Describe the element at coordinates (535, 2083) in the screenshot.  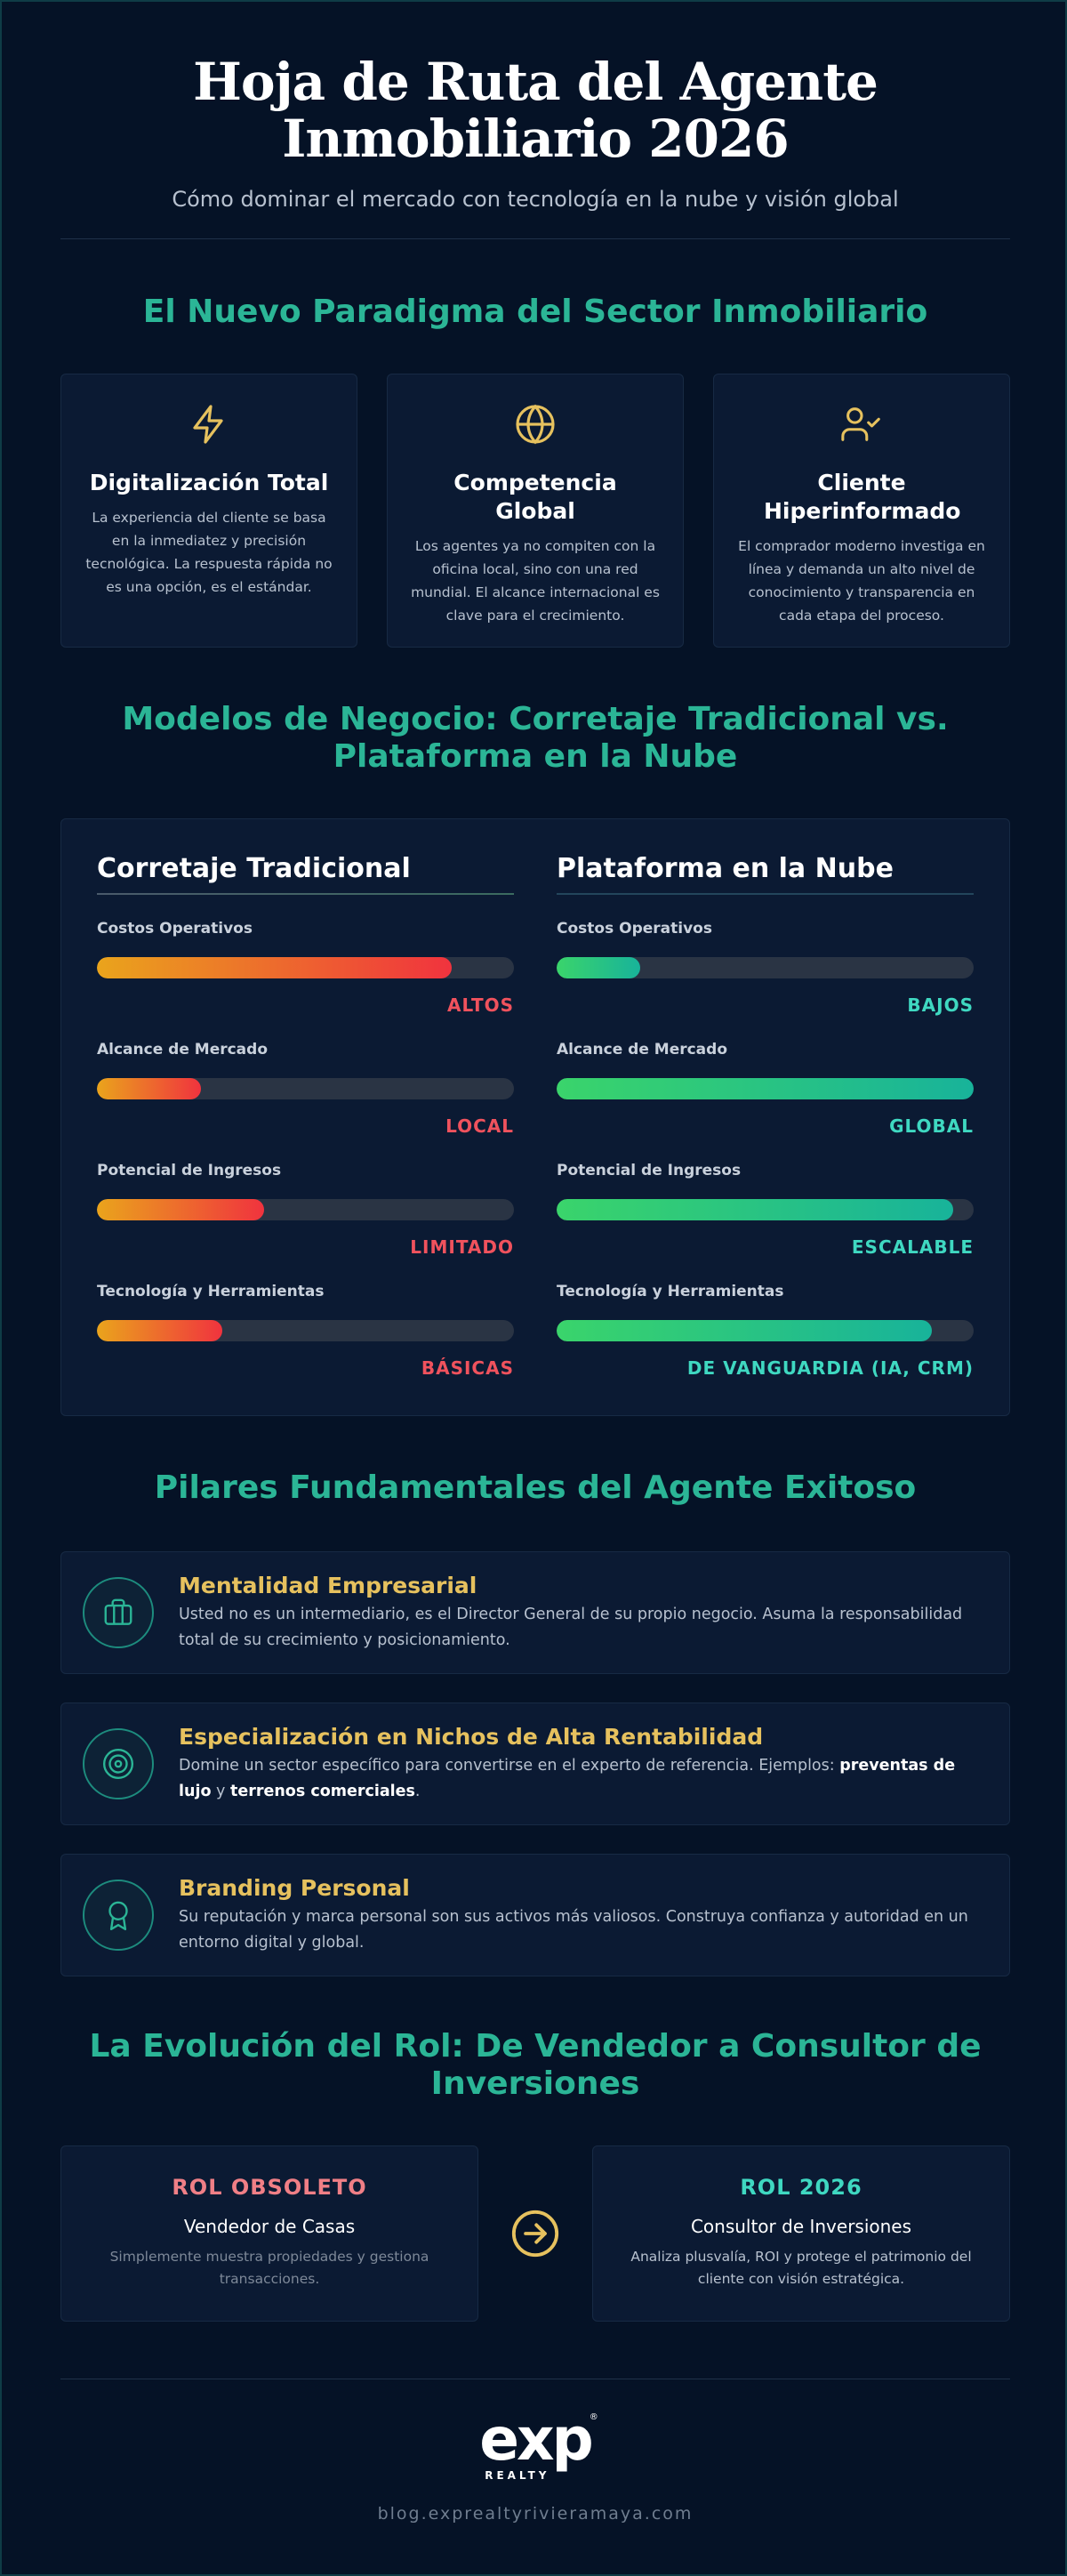
I see `evolution-title-line-2: Inversiones` at that location.